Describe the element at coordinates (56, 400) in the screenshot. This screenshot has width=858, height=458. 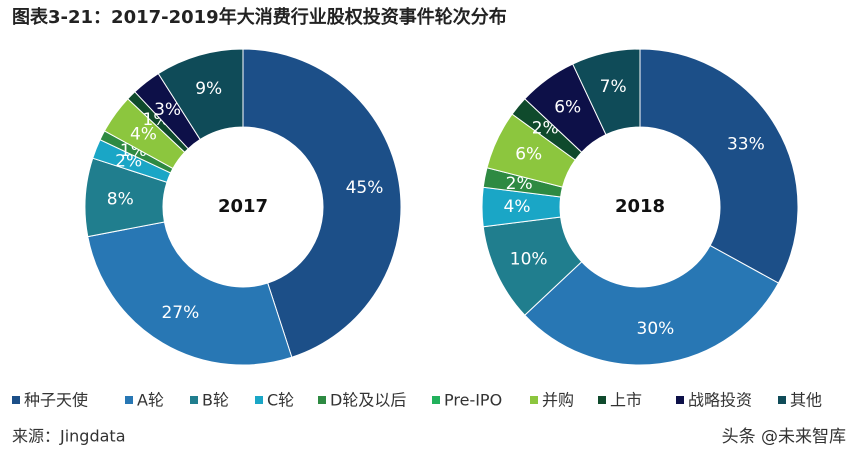
I see `legend-label: 种子天使` at that location.